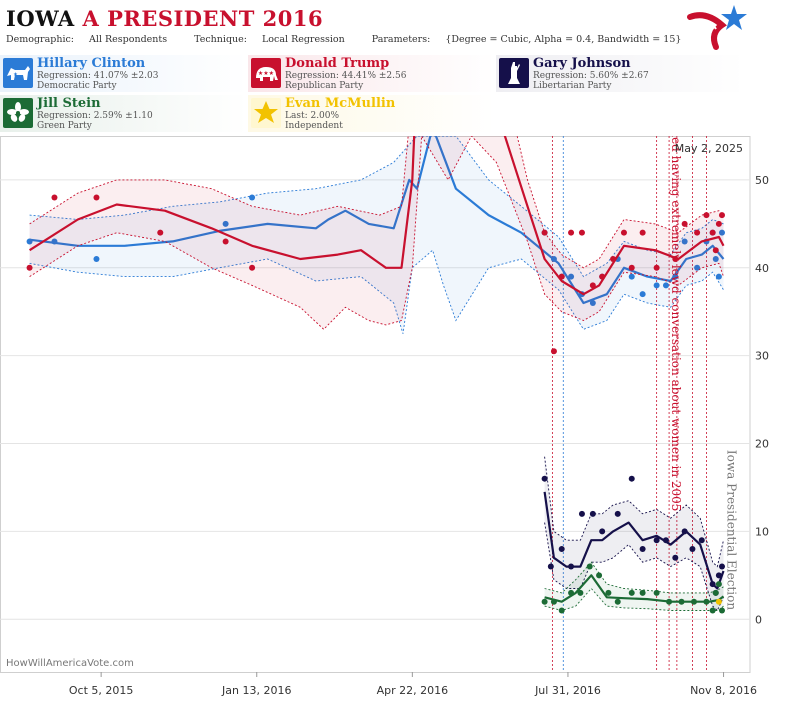 This screenshot has width=789, height=704. I want to click on upper-stein, so click(634, 577).